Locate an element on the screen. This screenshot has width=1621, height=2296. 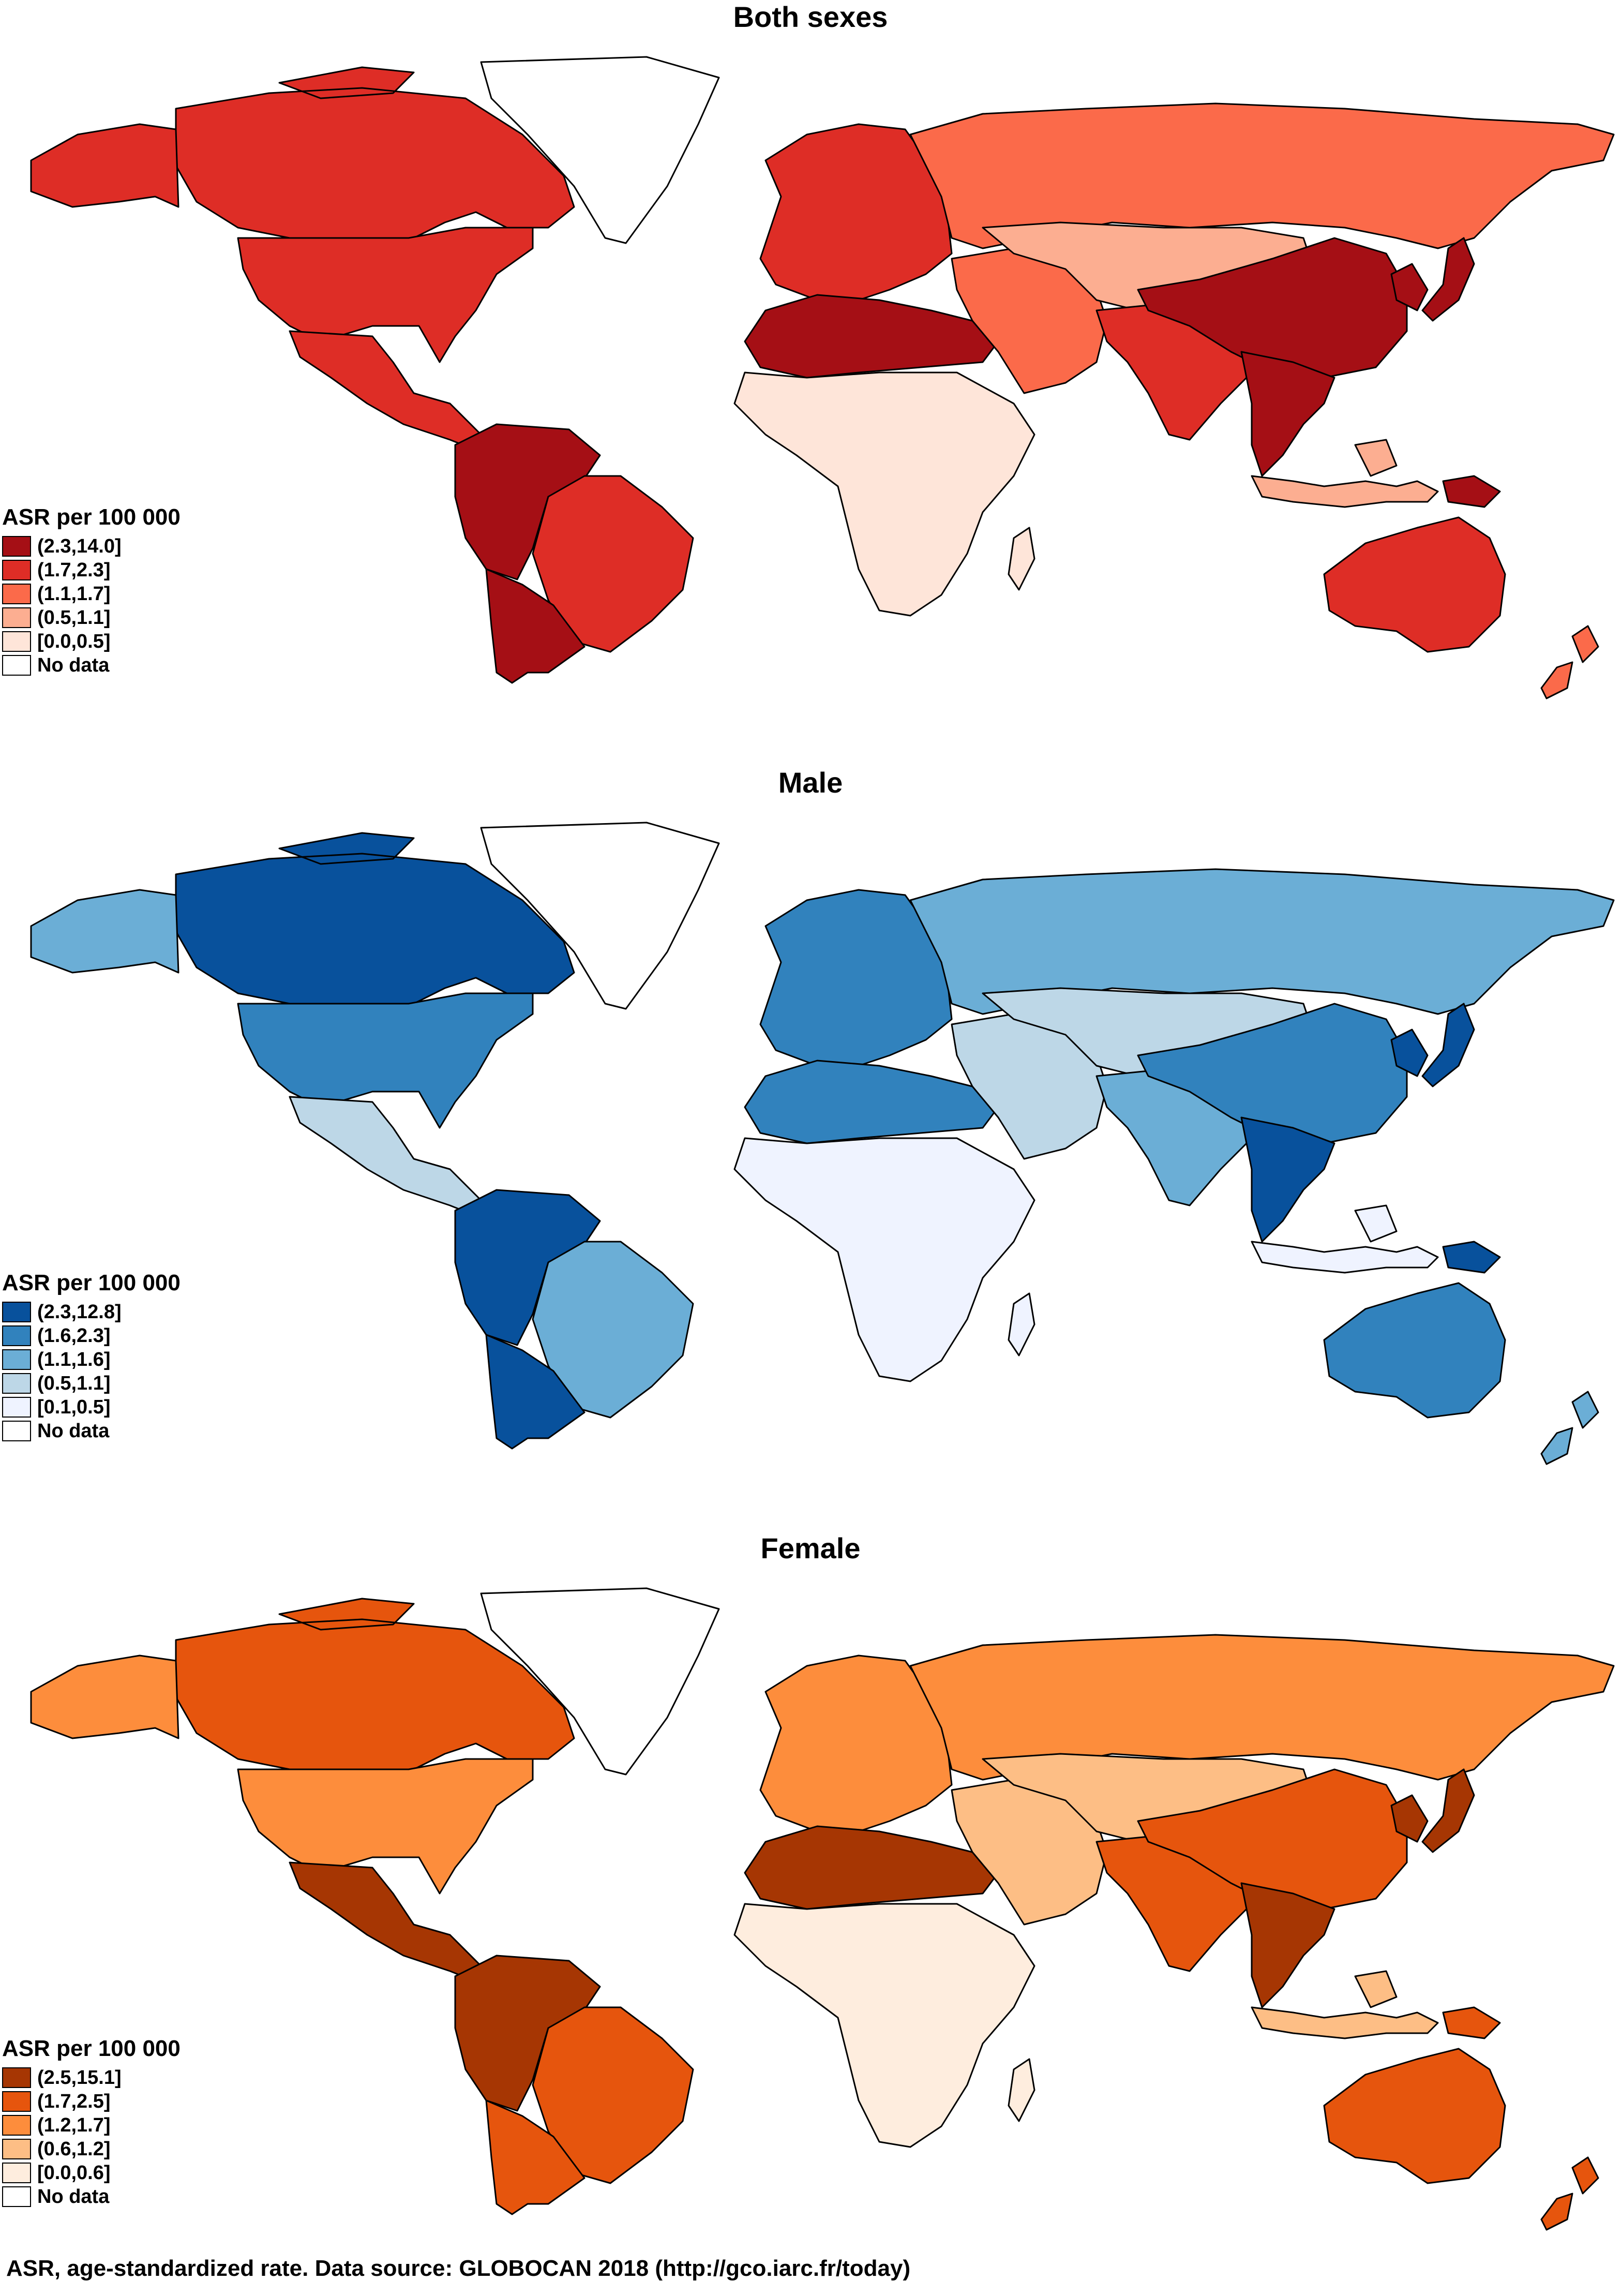
legend-label: (1.7,2.3] is located at coordinates (74, 570).